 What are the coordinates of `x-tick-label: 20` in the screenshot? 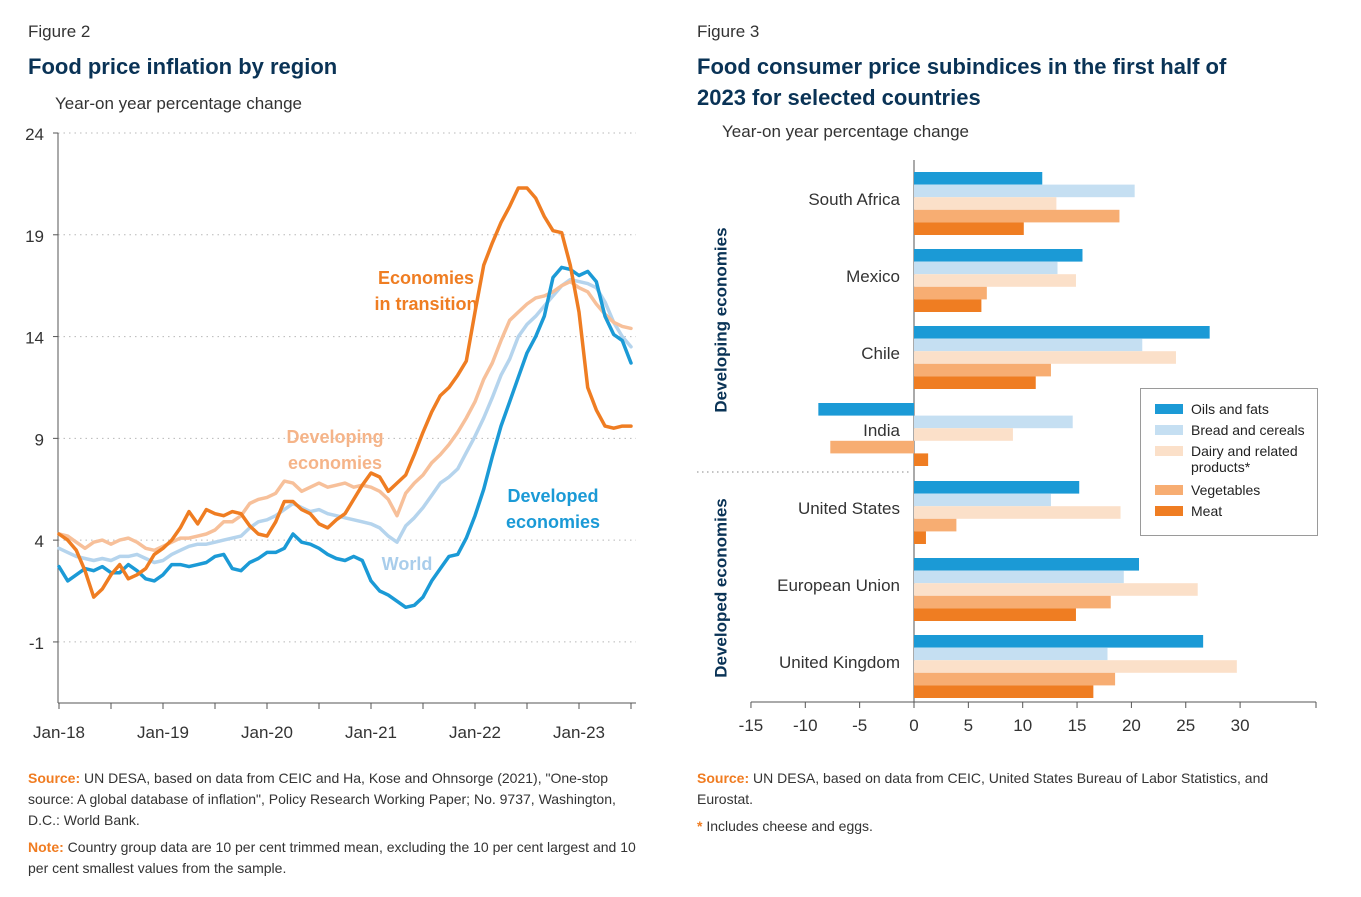 It's located at (1131, 725).